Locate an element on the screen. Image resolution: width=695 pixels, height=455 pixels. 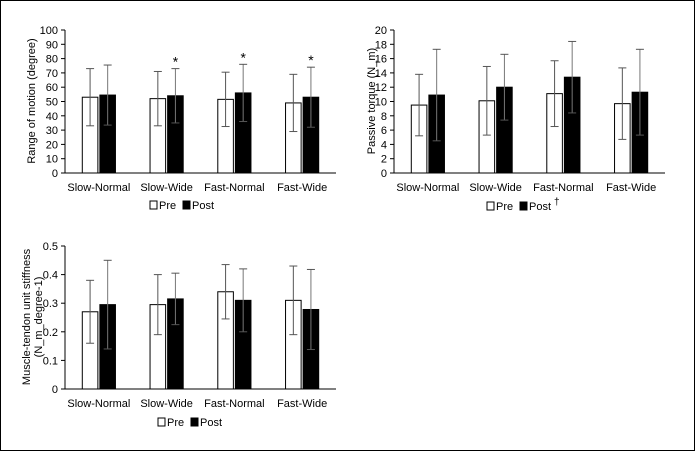
y-tick-label: 40 is located at coordinates (52, 117).